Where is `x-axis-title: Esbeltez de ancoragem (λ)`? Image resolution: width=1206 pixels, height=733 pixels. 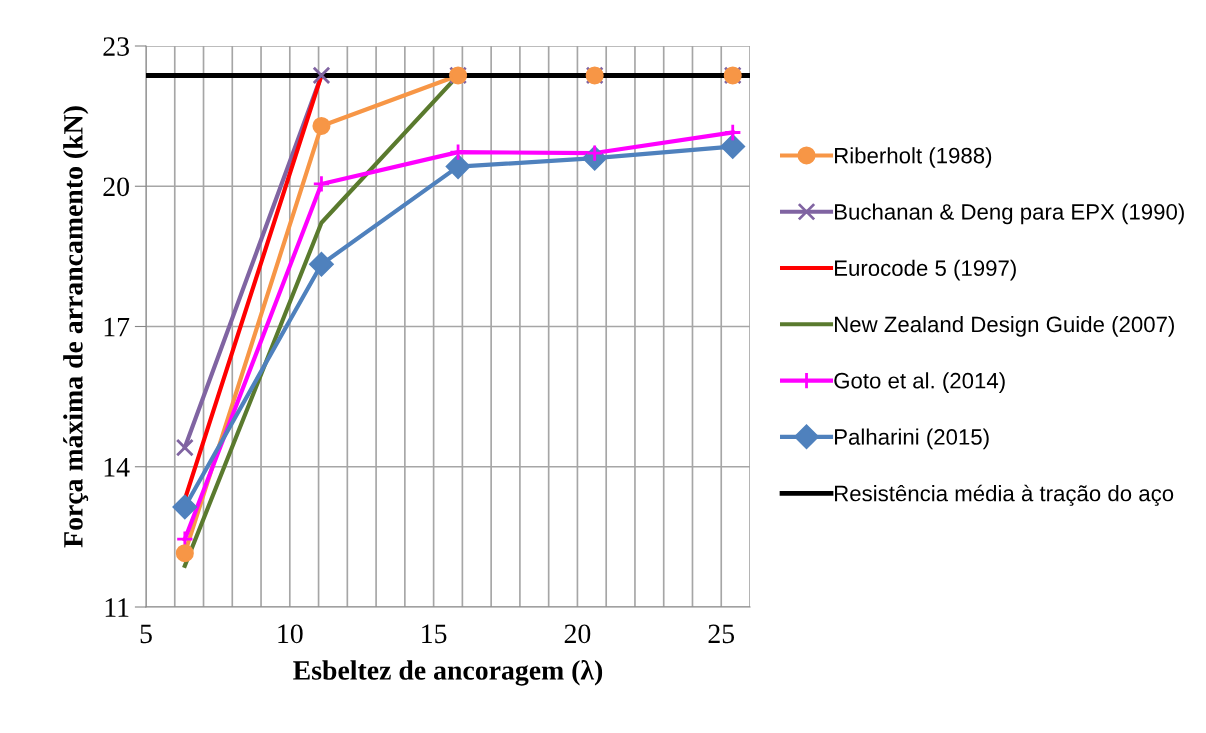
x-axis-title: Esbeltez de ancoragem (λ) is located at coordinates (448, 672).